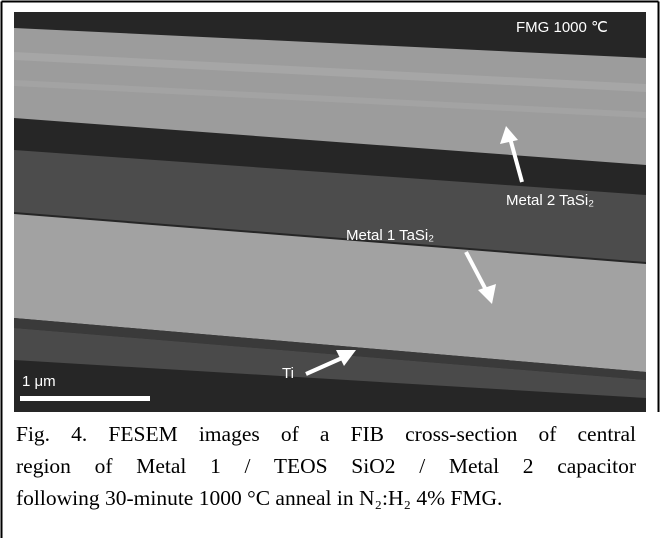  What do you see at coordinates (550, 200) in the screenshot?
I see `metal2-label: Metal 2 TaSi₂` at bounding box center [550, 200].